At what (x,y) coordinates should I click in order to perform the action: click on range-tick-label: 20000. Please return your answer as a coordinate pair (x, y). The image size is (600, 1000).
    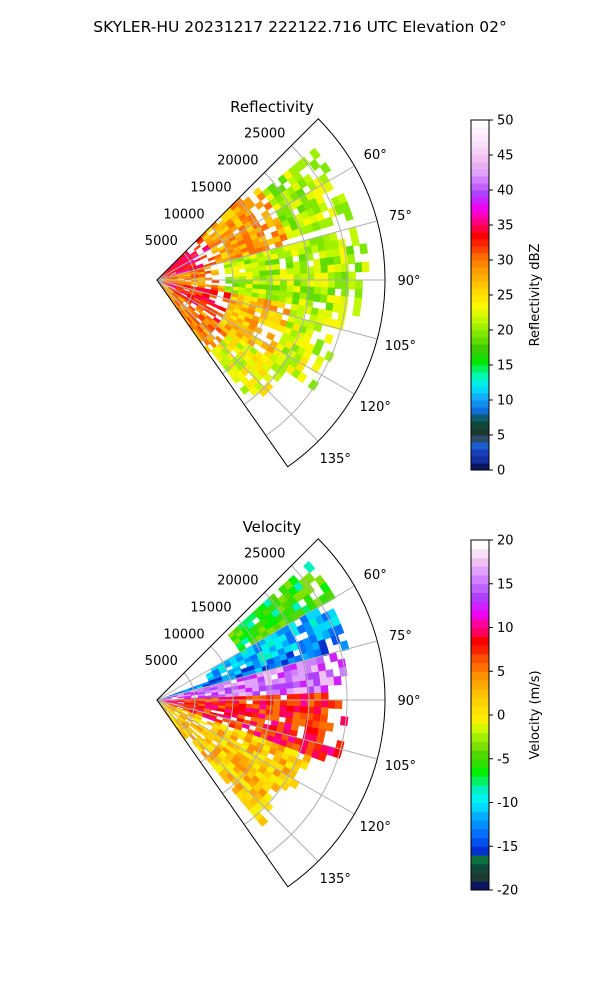
    Looking at the image, I should click on (237, 161).